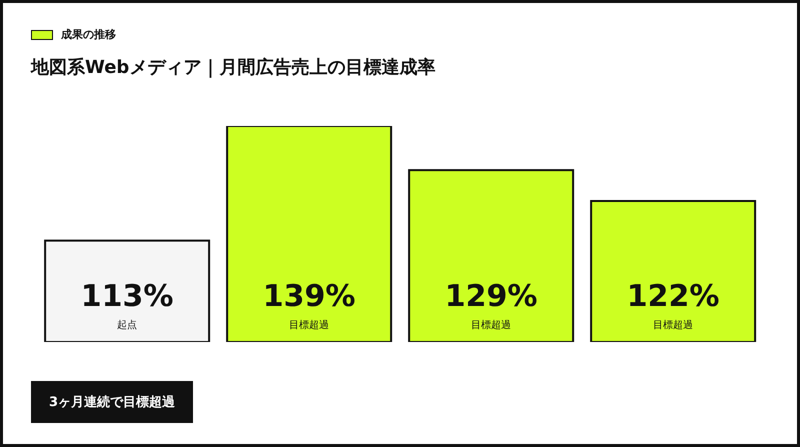  I want to click on text: 3ヶ月連続で目標超過, so click(112, 402).